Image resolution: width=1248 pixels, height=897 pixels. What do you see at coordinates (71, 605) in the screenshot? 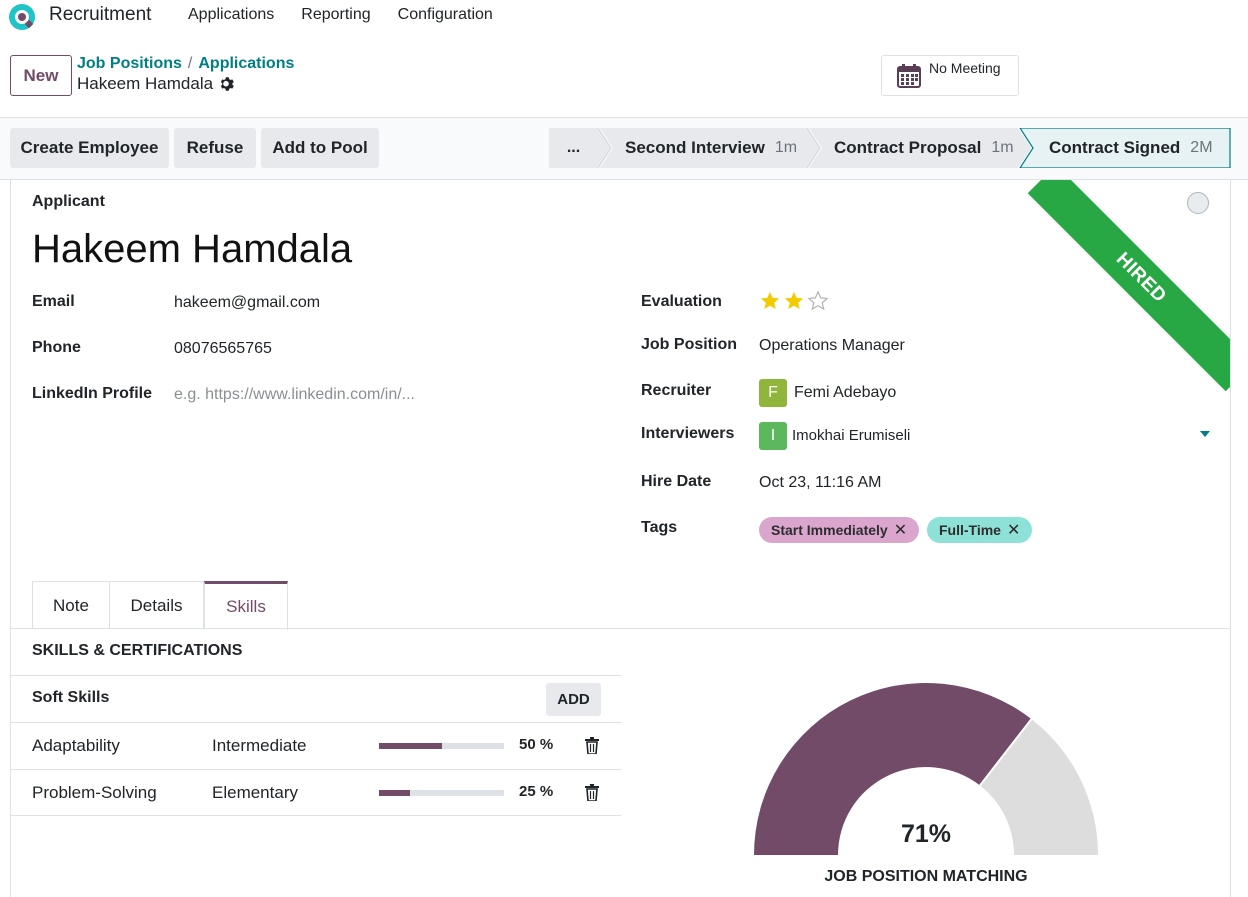
I see `tab-note: Note` at bounding box center [71, 605].